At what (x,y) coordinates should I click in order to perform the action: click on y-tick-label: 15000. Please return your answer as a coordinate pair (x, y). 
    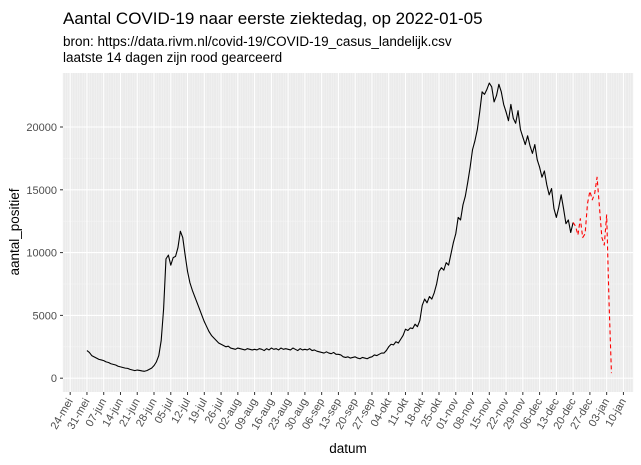
    Looking at the image, I should click on (41, 191).